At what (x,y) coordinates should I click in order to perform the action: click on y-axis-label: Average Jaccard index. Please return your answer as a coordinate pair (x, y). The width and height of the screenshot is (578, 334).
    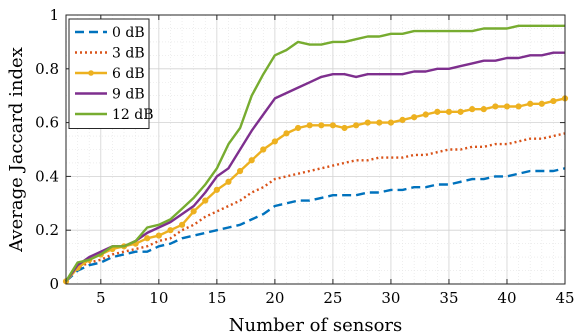
    Looking at the image, I should click on (16, 150).